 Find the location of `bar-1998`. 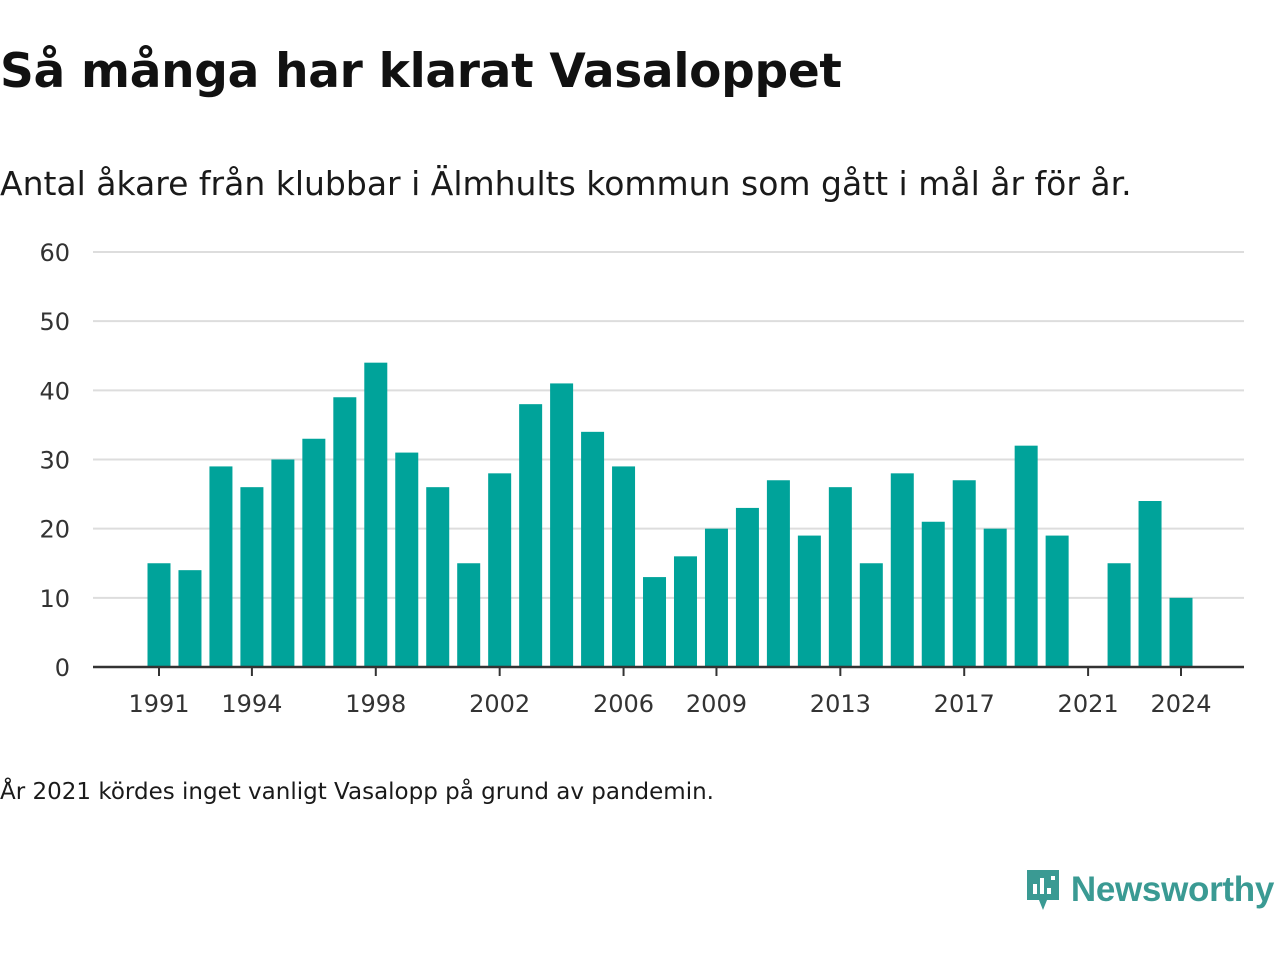

bar-1998 is located at coordinates (376, 514).